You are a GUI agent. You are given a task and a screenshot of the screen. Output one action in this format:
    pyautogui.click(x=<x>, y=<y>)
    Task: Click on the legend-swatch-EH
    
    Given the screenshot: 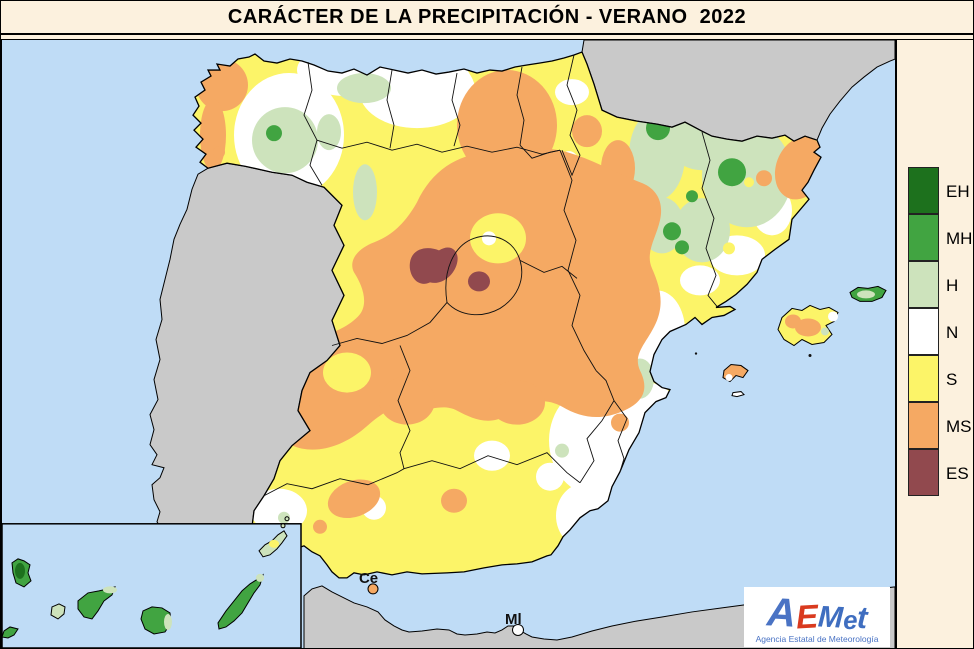 What is the action you would take?
    pyautogui.click(x=923, y=190)
    